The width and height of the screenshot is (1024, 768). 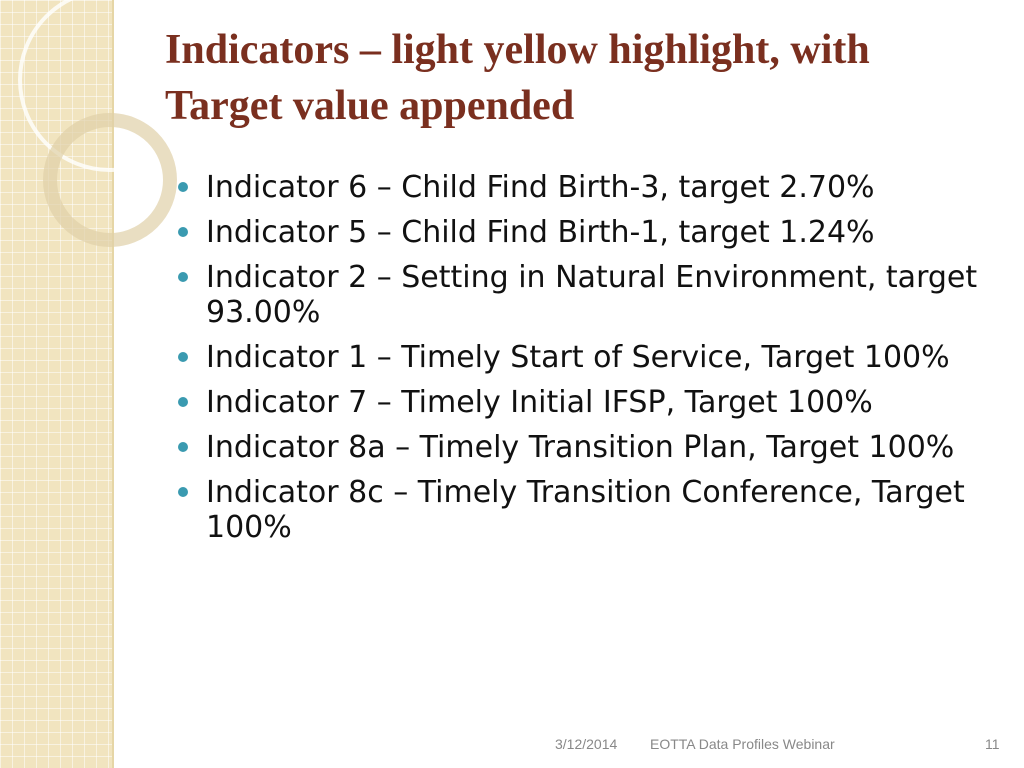 I want to click on footer-text: EOTTA Data Profiles Webinar, so click(x=742, y=744).